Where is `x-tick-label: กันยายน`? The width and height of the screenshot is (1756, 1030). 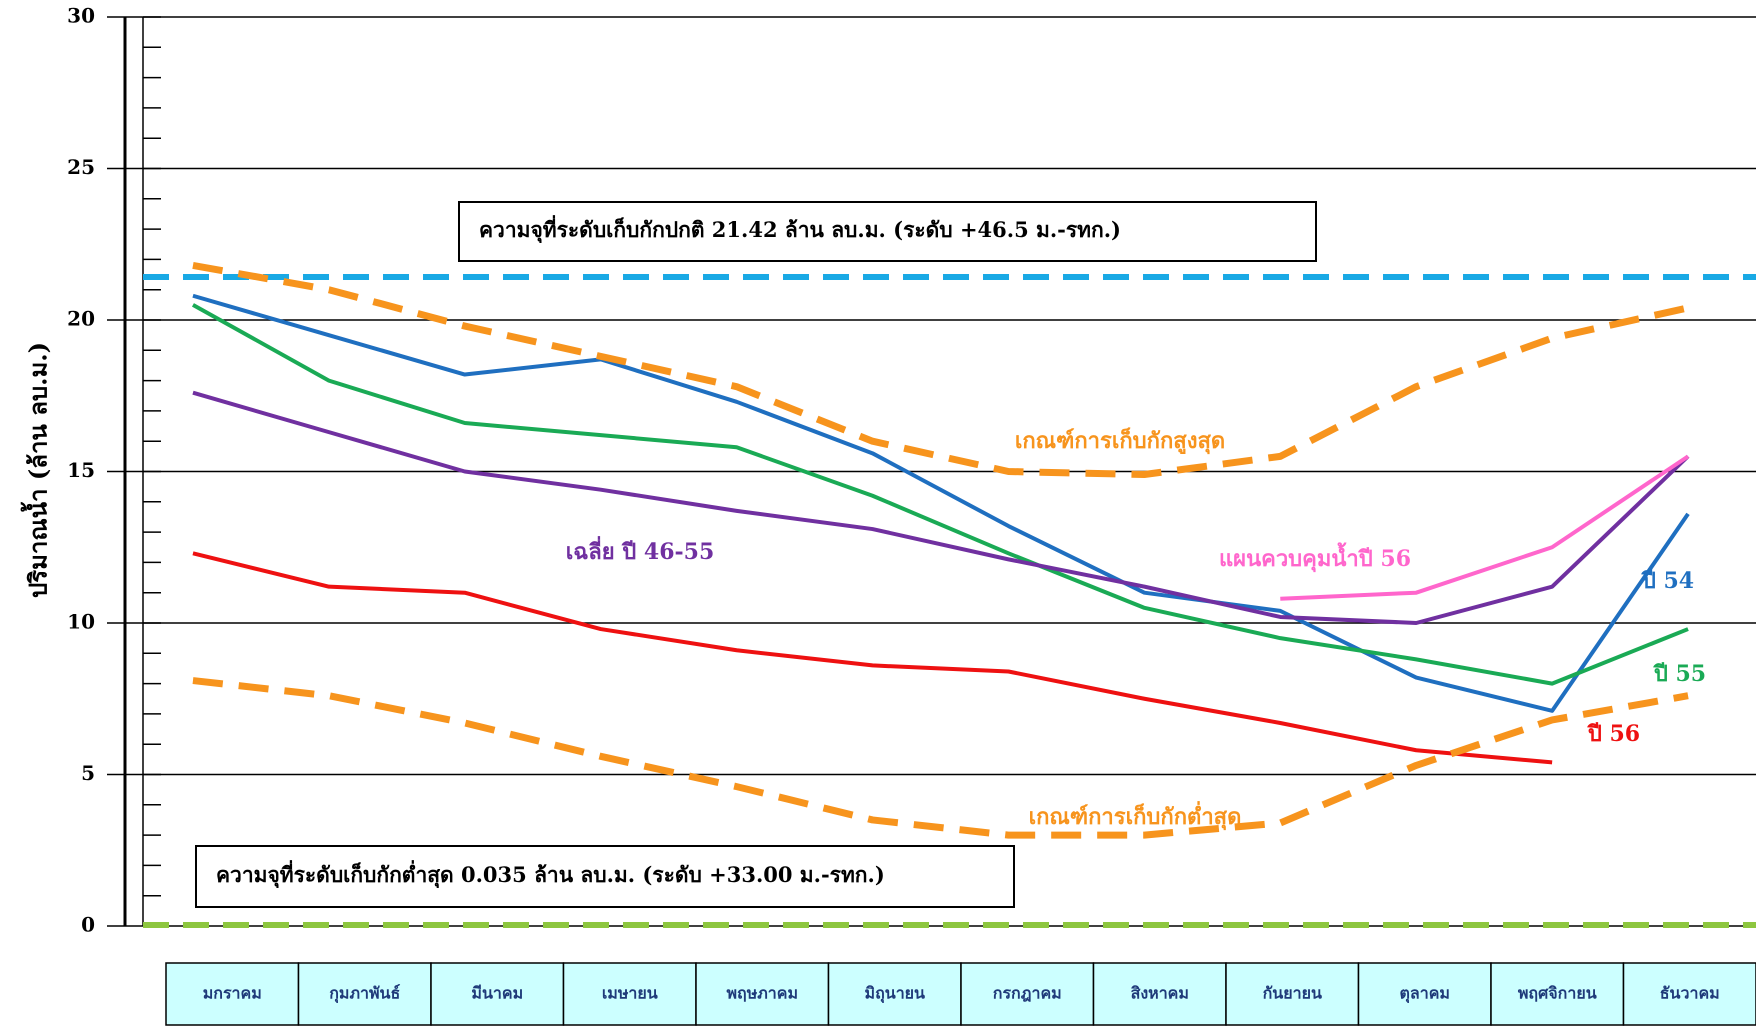 x-tick-label: กันยายน is located at coordinates (1292, 993).